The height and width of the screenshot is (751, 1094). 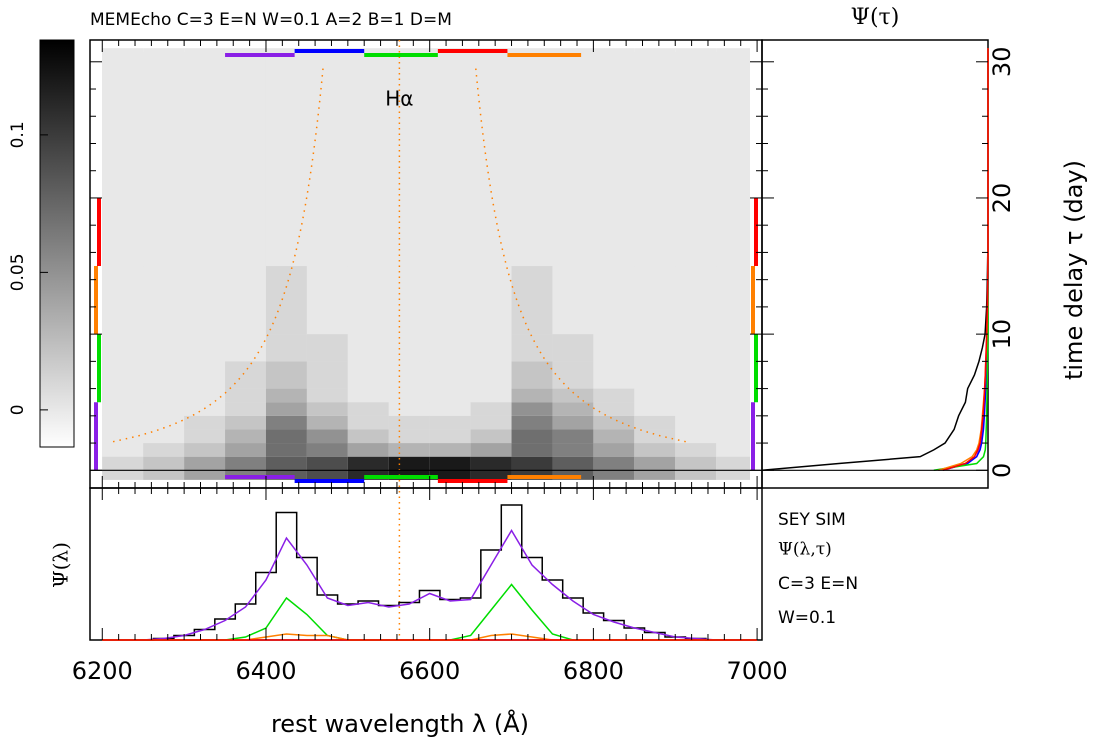 I want to click on colorbar-tick-label: 0.05, so click(x=18, y=272).